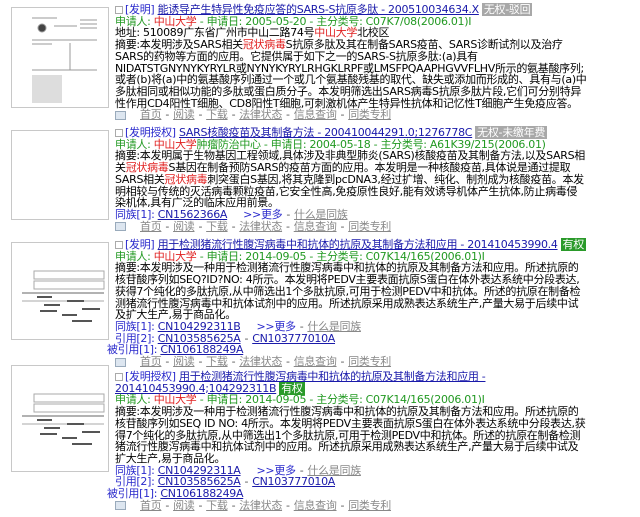  Describe the element at coordinates (215, 33) in the screenshot. I see `text-segment: 地址: 510089广东省广州市中山二路74号` at that location.